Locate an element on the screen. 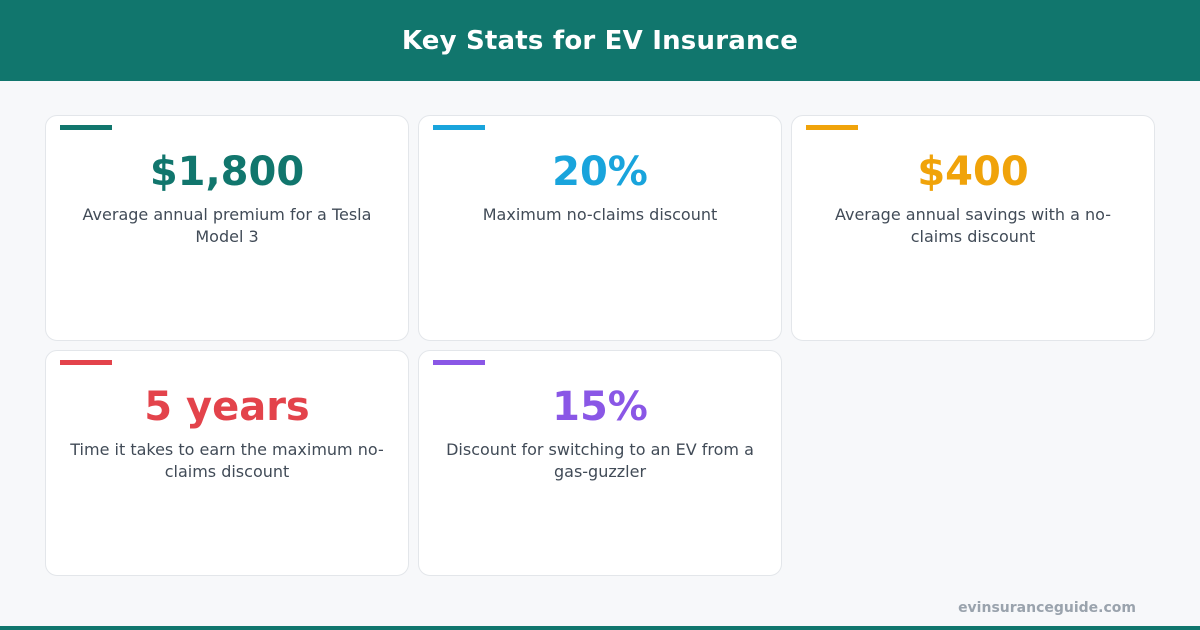  header-banner: Key Stats for EV Insurance is located at coordinates (600, 40).